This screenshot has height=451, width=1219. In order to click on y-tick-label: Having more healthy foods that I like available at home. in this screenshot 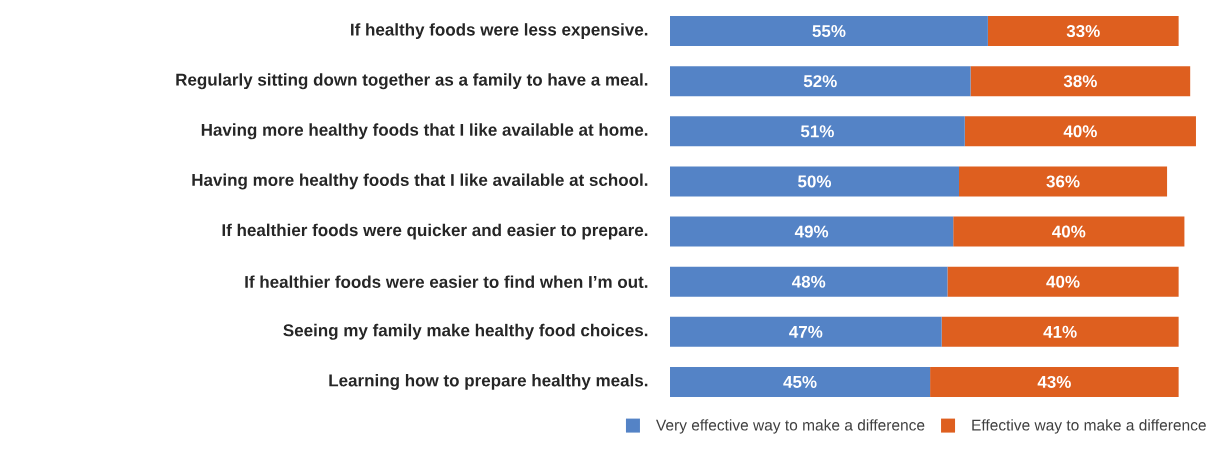, I will do `click(424, 131)`.